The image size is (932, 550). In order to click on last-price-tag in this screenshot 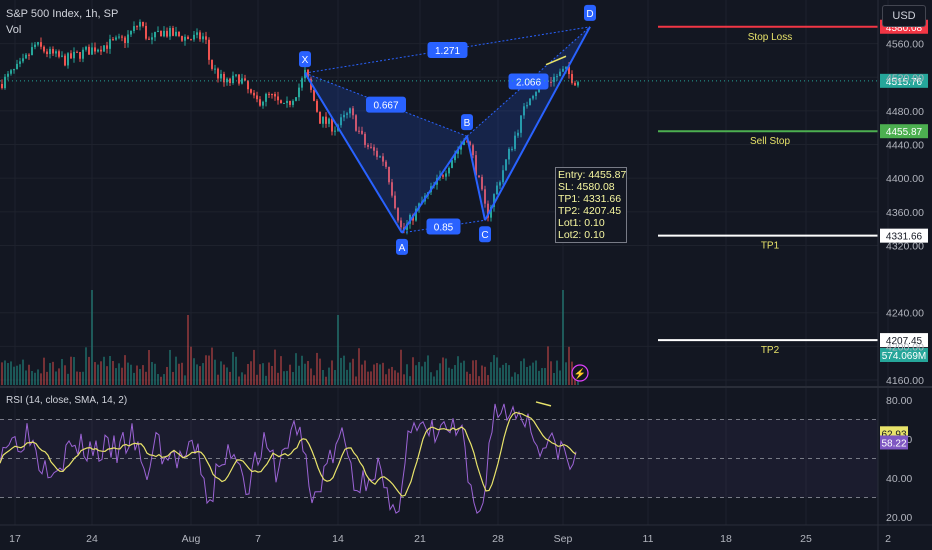, I will do `click(904, 80)`.